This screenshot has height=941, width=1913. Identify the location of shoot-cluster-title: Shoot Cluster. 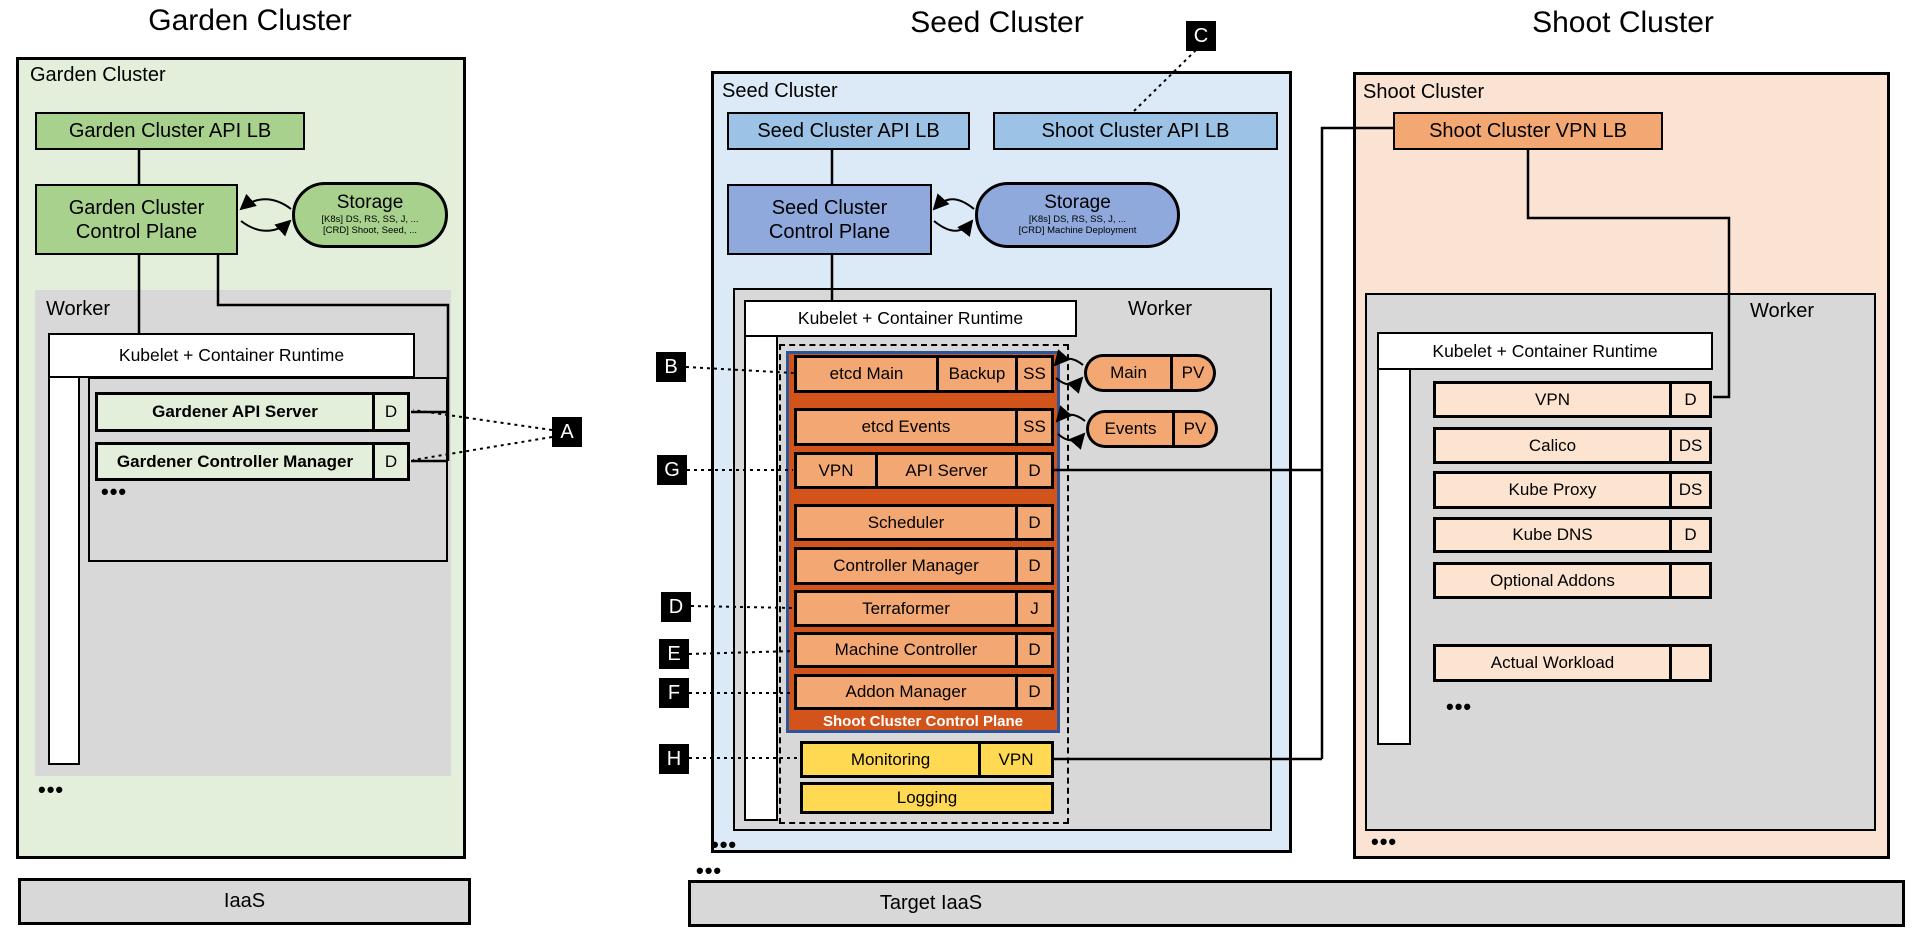
(1623, 22).